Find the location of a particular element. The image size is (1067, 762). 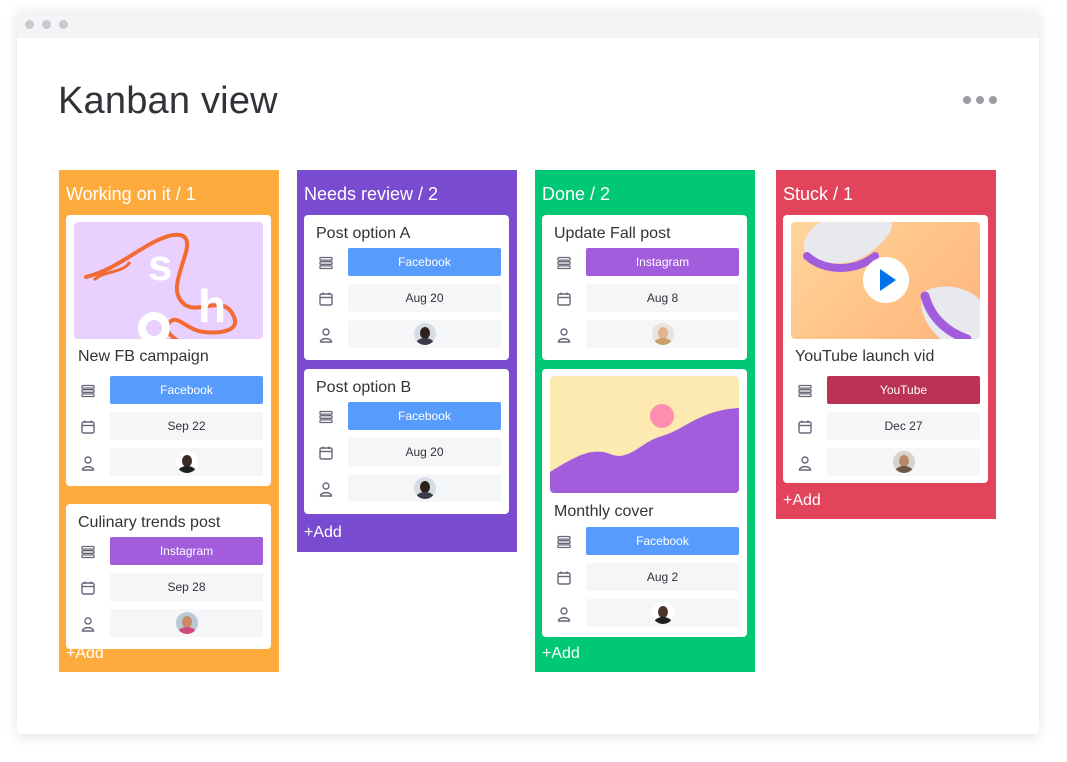

card-title: Monthly cover is located at coordinates (604, 511).